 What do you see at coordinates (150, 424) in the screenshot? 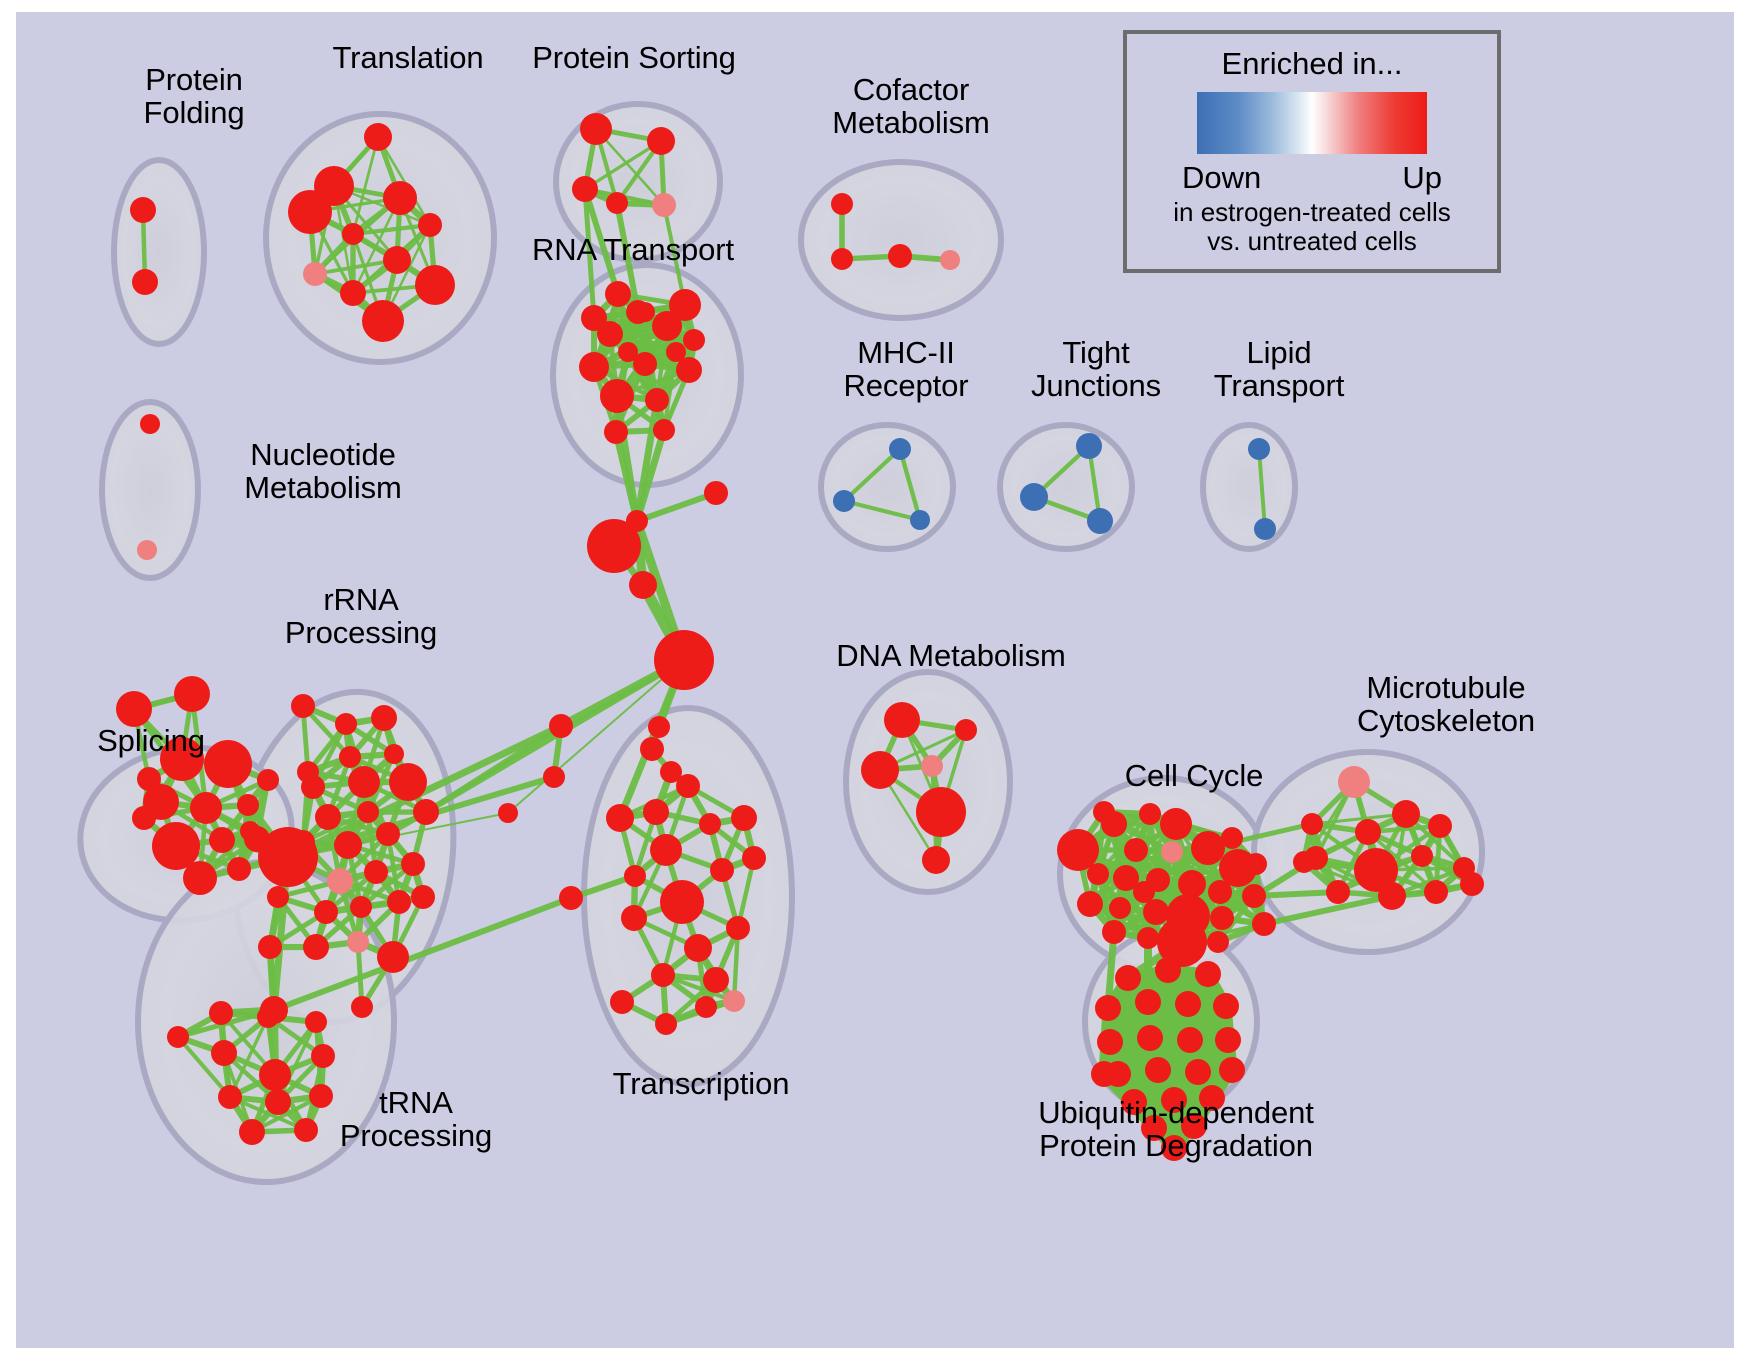
I see `node-nucleotide-metabolism` at bounding box center [150, 424].